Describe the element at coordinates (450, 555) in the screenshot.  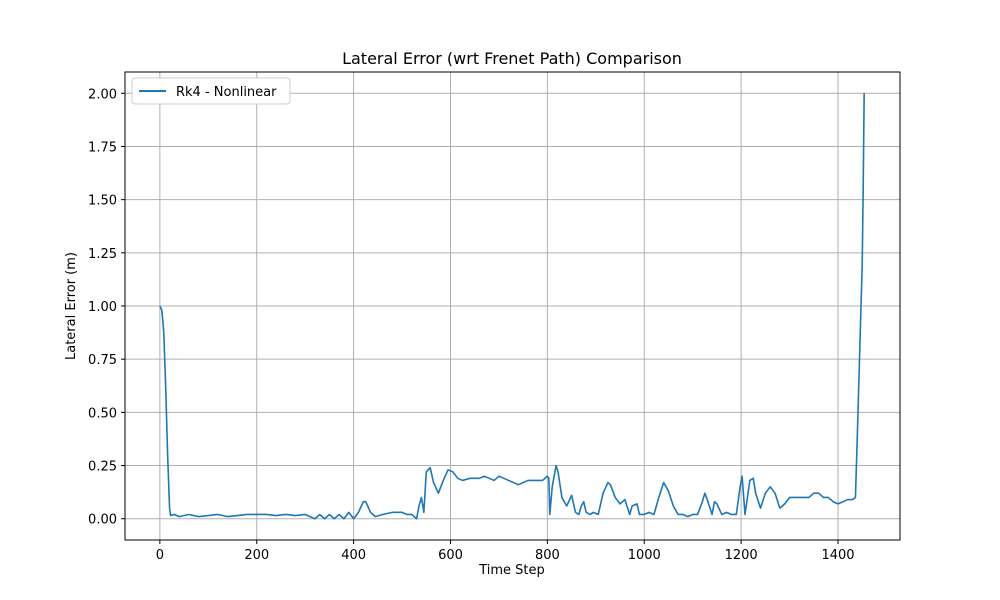
I see `x-tick-label: 600` at that location.